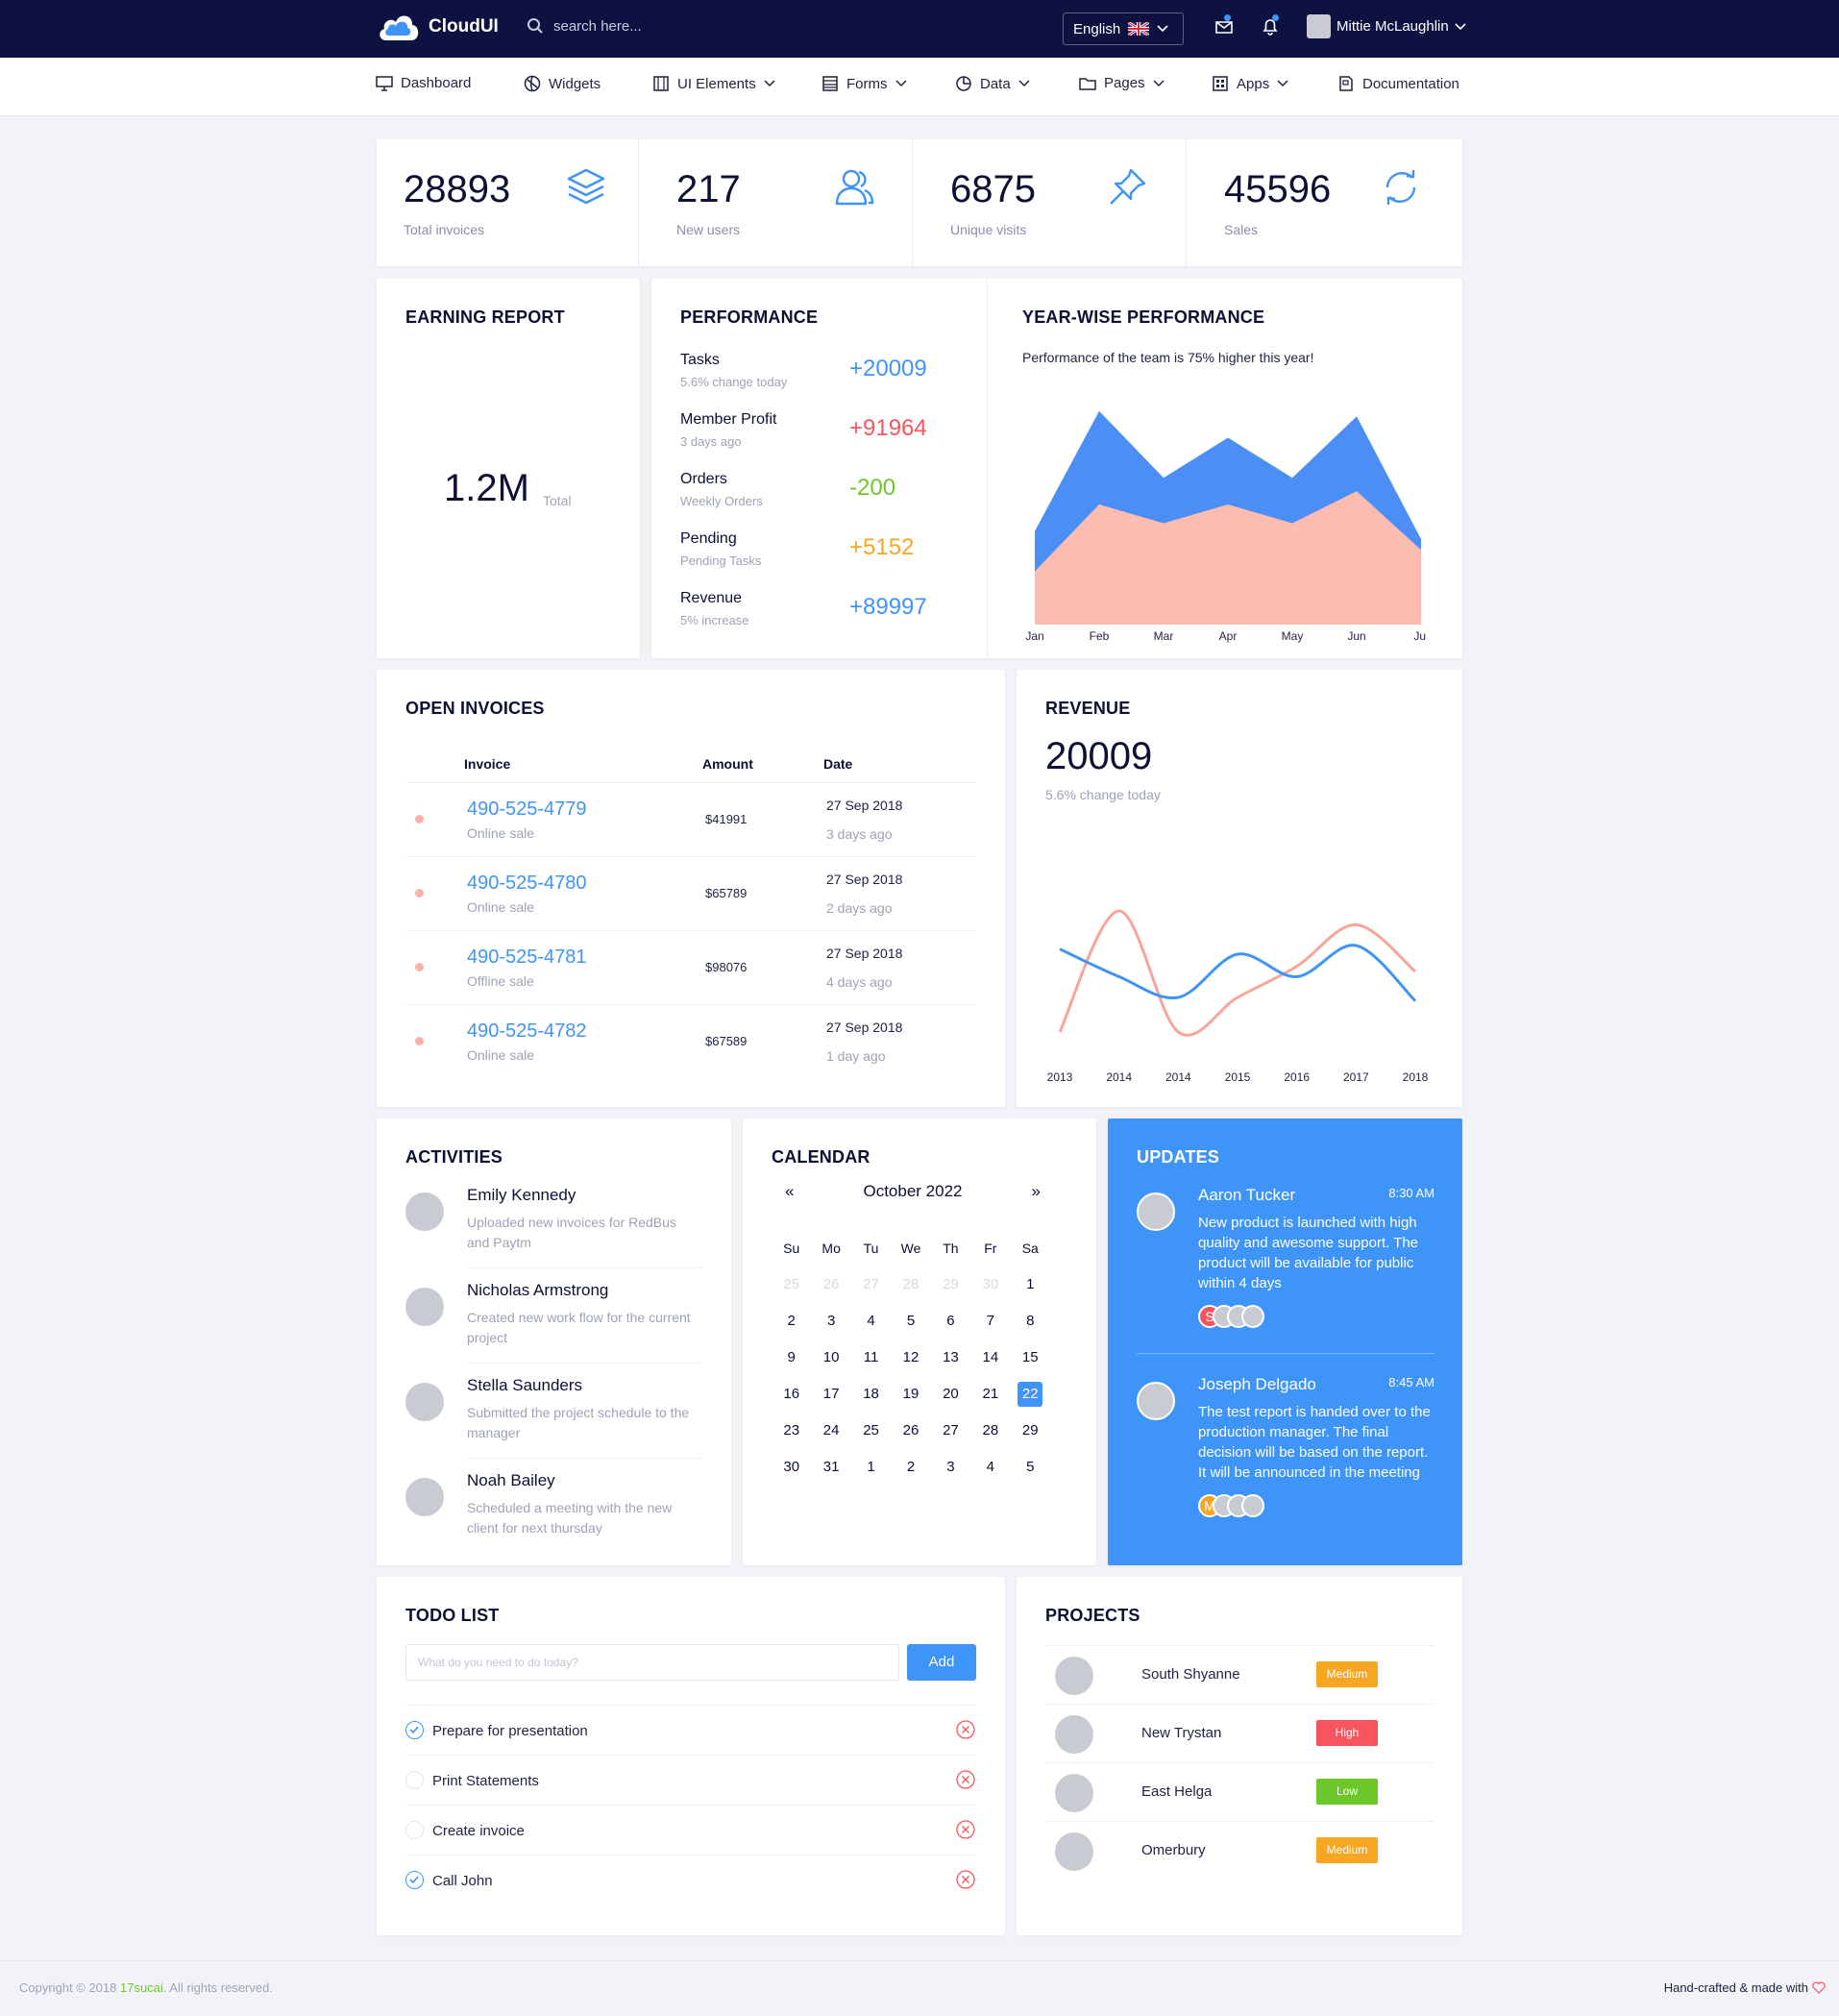  Describe the element at coordinates (1270, 25) in the screenshot. I see `notifications-button` at that location.